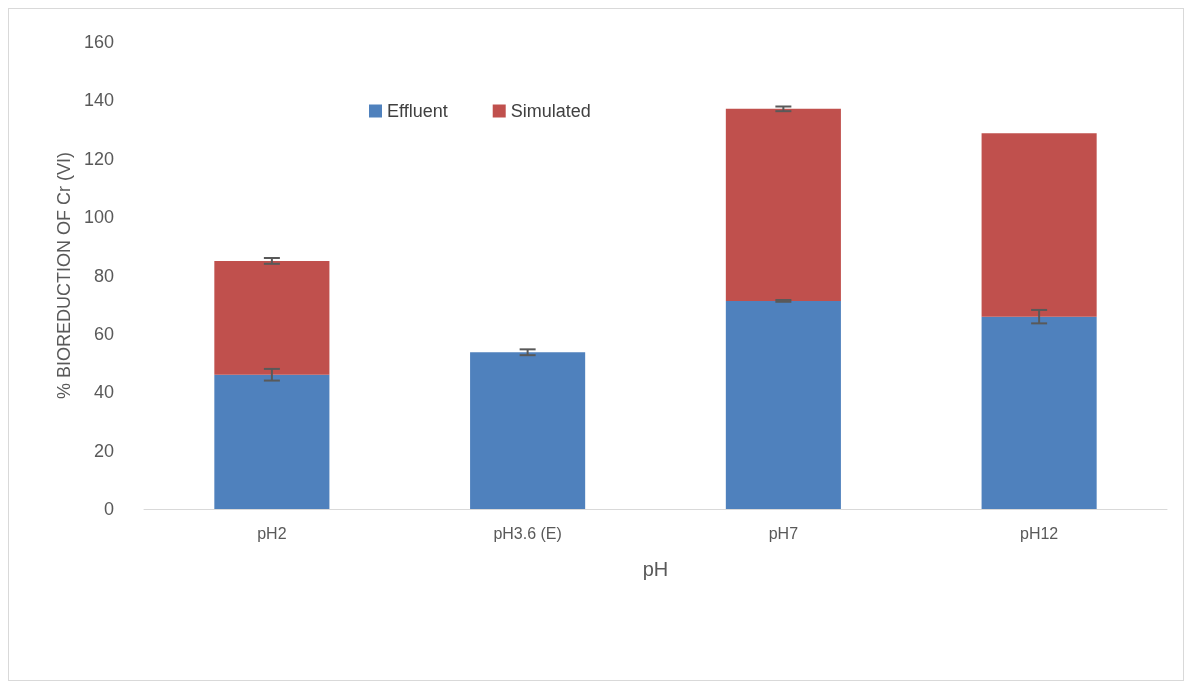  I want to click on y-tick-label: 120, so click(98, 158).